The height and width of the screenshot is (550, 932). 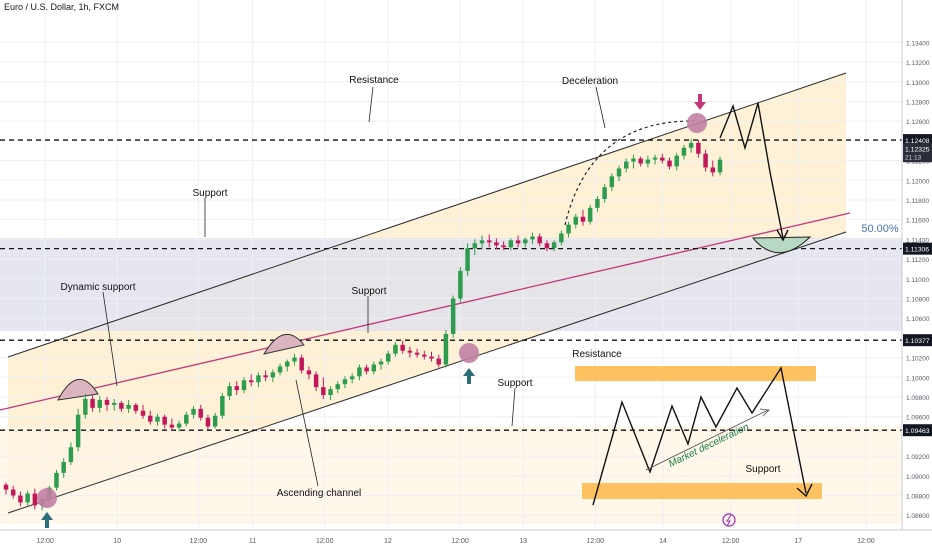 I want to click on annotation-dynamic-support: Dynamic support, so click(x=97, y=287).